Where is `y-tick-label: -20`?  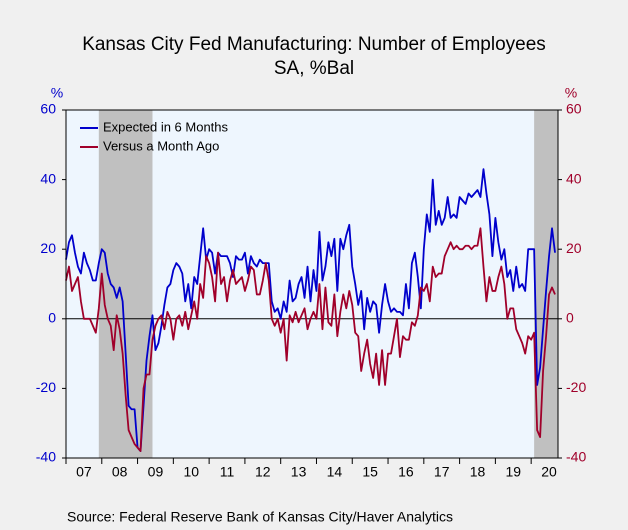 y-tick-label: -20 is located at coordinates (46, 387).